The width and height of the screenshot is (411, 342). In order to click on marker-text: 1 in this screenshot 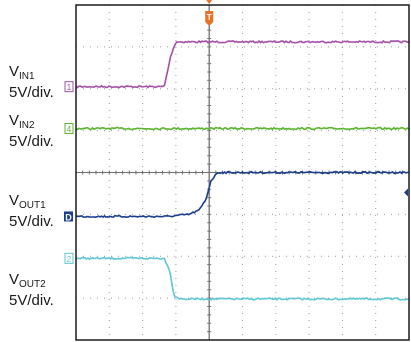, I will do `click(69, 87)`.